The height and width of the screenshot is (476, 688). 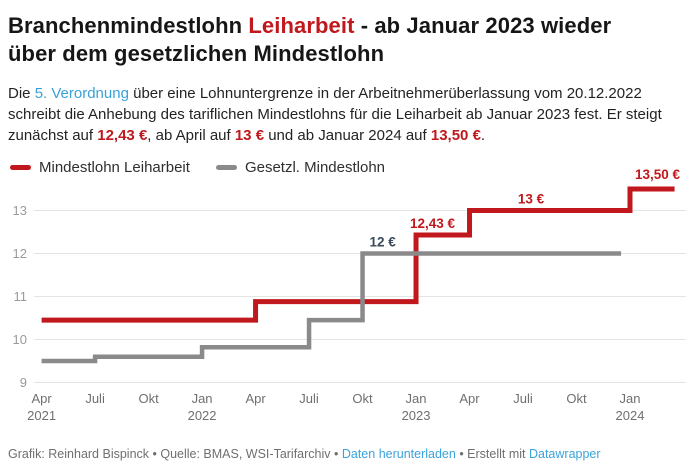 What do you see at coordinates (21, 296) in the screenshot?
I see `y-axis-tick-label: 11` at bounding box center [21, 296].